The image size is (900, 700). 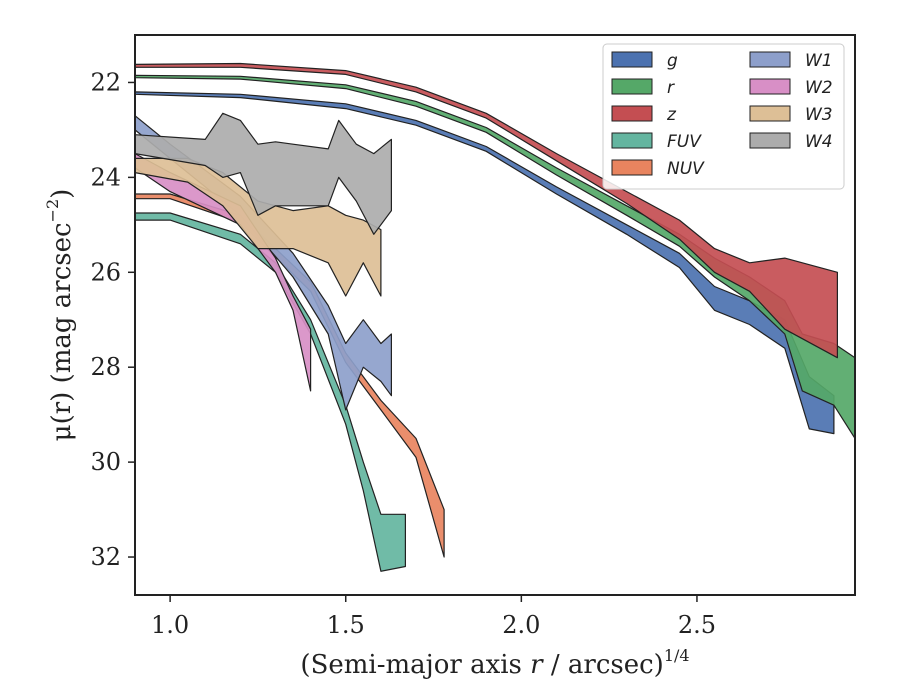 I want to click on y-tick-label: 22, so click(x=105, y=82).